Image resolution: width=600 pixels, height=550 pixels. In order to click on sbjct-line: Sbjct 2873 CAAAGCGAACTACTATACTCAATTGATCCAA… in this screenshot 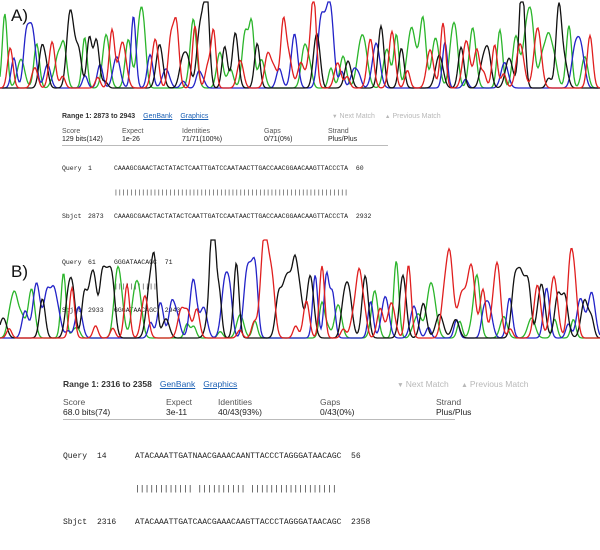, I will do `click(297, 217)`.